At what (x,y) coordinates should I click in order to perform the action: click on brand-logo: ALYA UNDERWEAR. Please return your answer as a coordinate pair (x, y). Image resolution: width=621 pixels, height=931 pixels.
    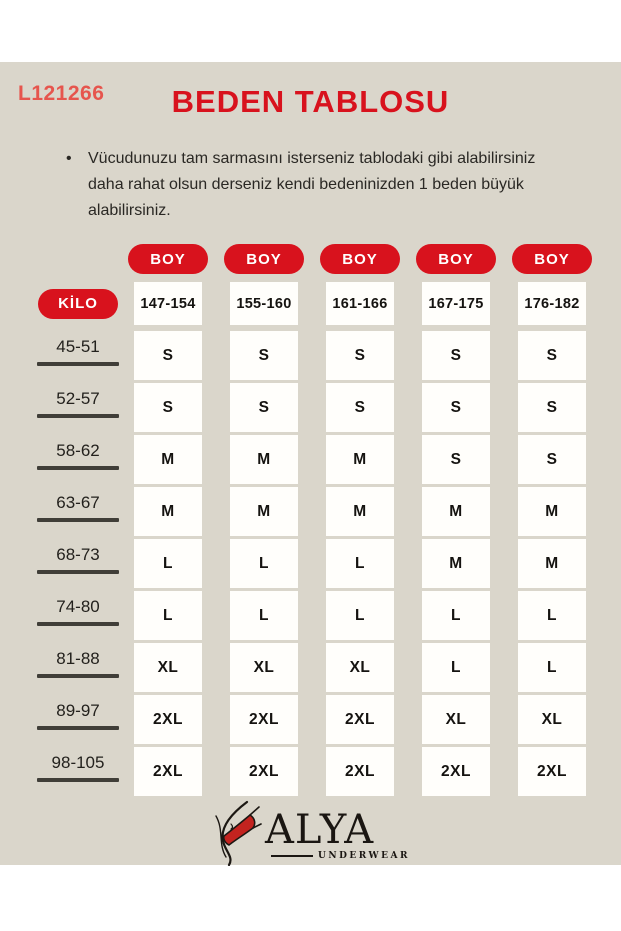
    Looking at the image, I should click on (310, 833).